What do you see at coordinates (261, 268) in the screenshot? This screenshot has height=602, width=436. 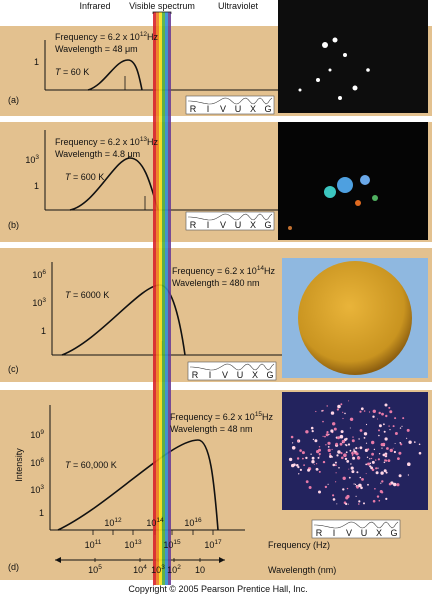 I see `frequency-text-part: 14` at bounding box center [261, 268].